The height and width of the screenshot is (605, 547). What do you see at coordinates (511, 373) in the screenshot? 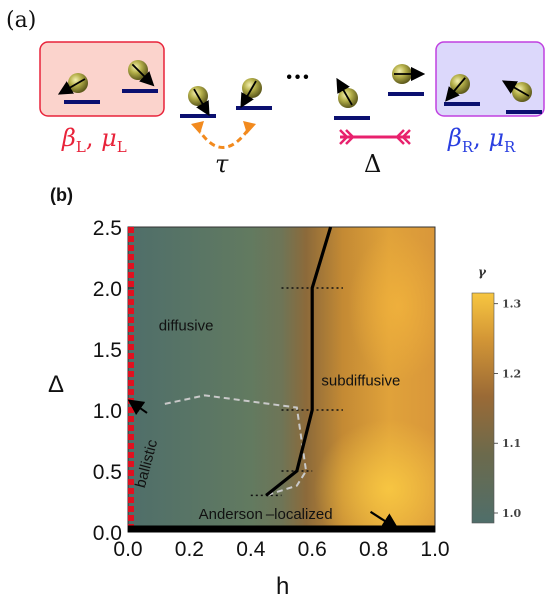
I see `colorbar-tick-label: 1.2` at bounding box center [511, 373].